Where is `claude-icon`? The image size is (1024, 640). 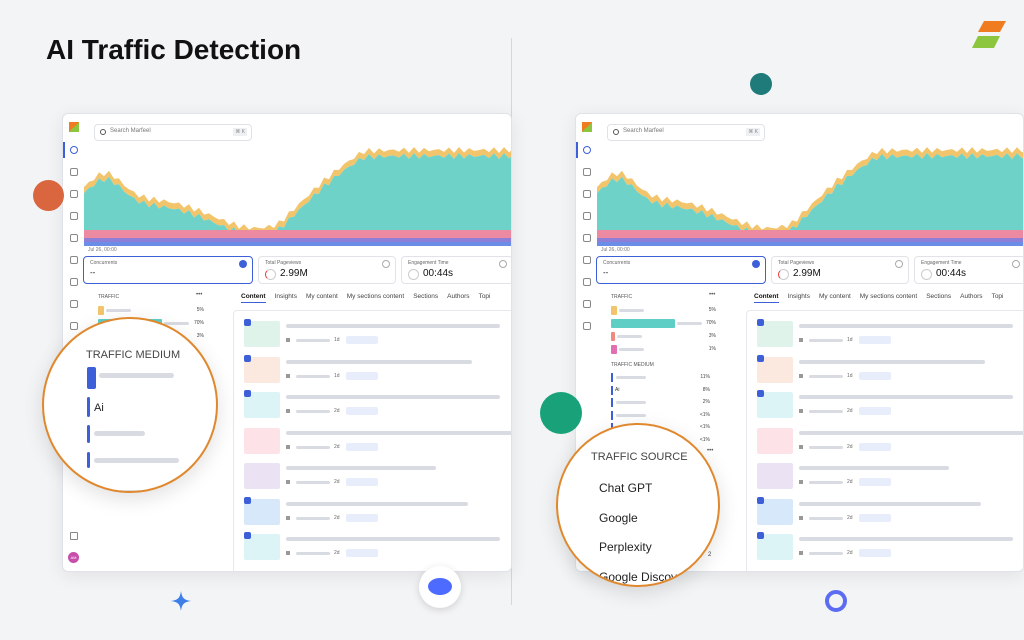
claude-icon is located at coordinates (48, 195).